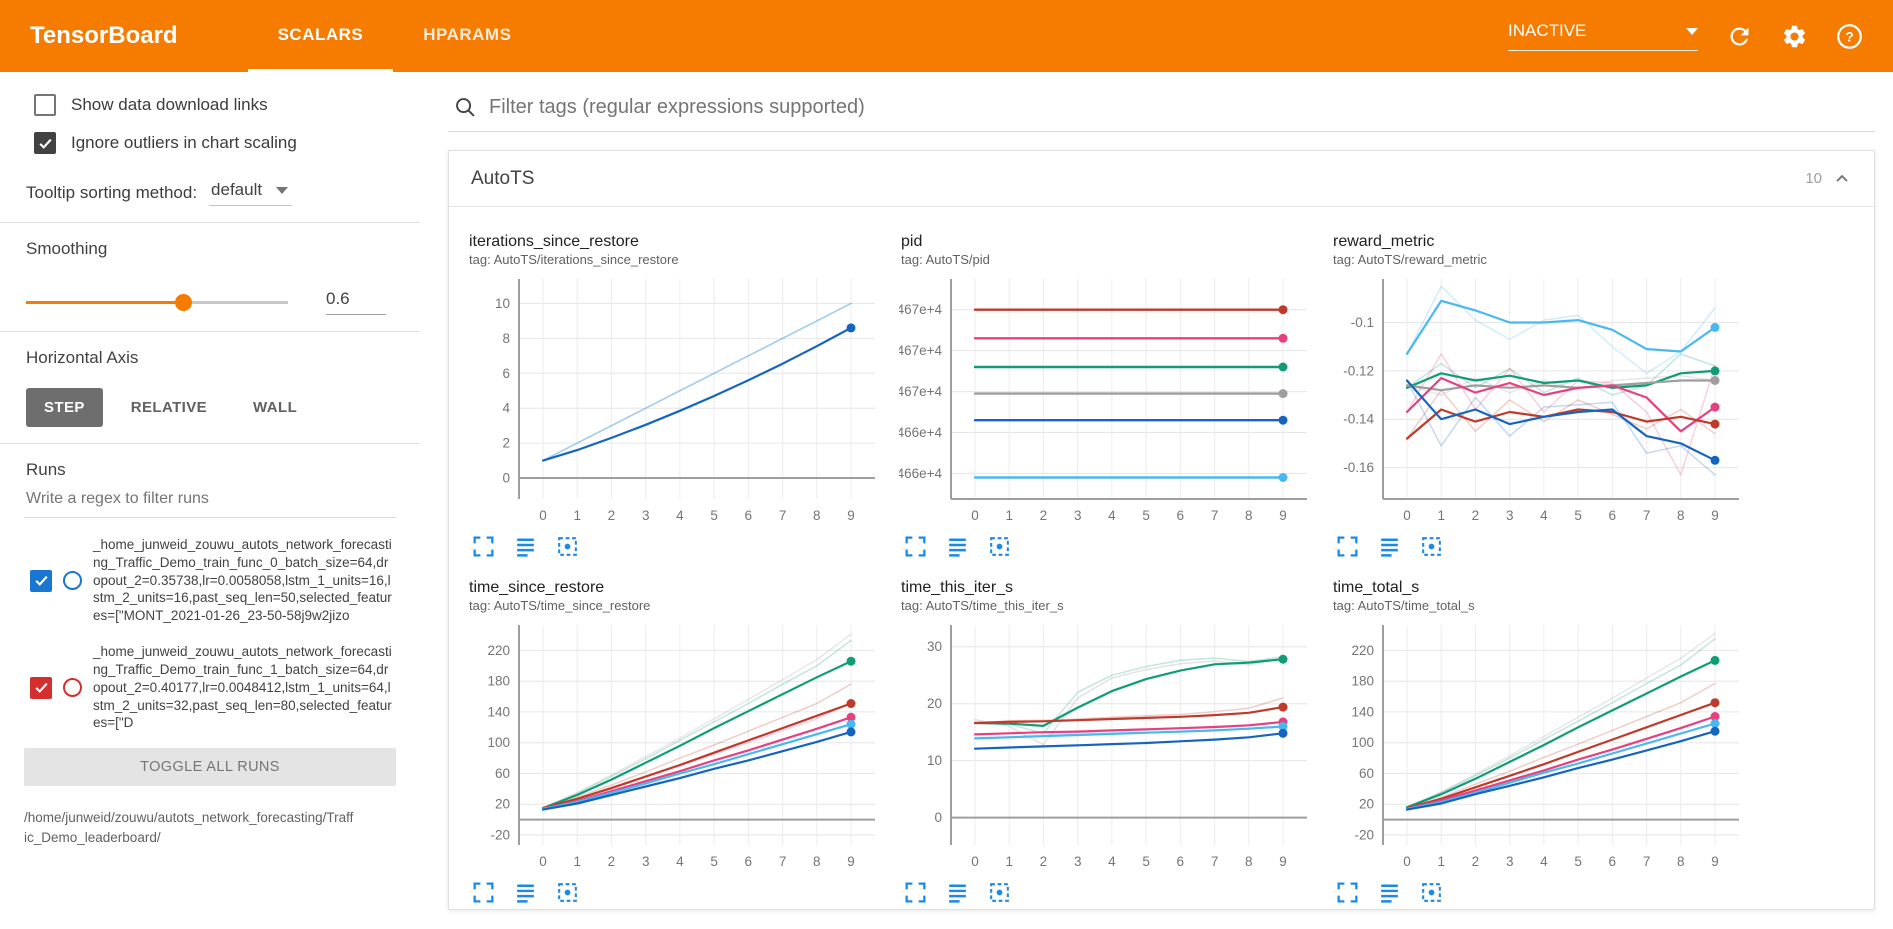  What do you see at coordinates (1410, 259) in the screenshot?
I see `chart-tag: tag: AutoTS/reward_metric` at bounding box center [1410, 259].